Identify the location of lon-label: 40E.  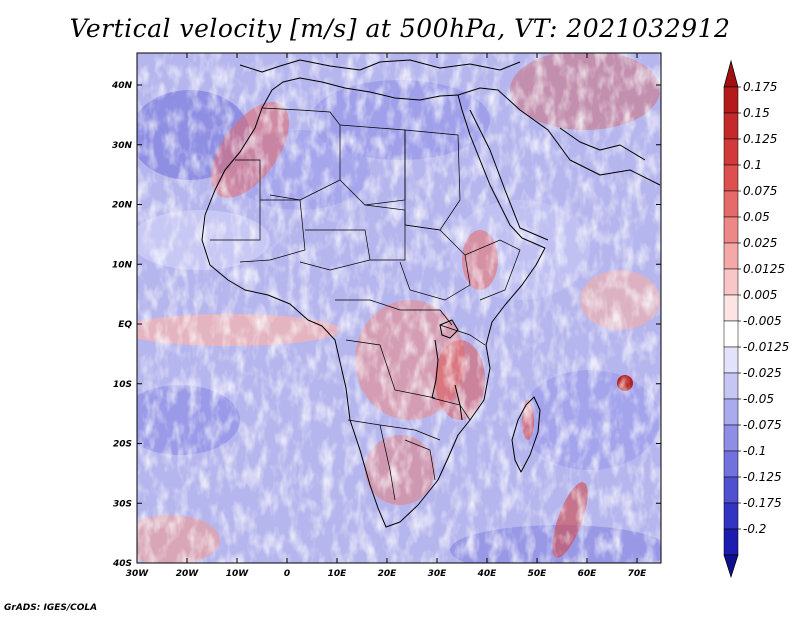
(487, 574).